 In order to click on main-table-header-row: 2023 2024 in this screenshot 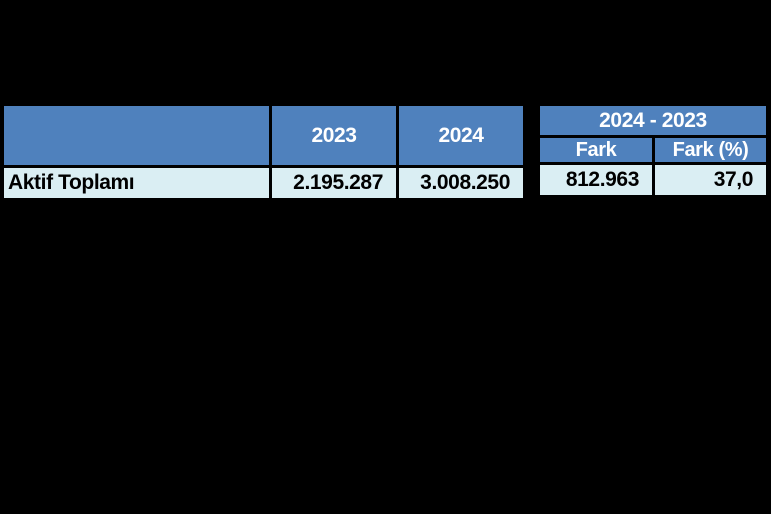, I will do `click(263, 135)`.